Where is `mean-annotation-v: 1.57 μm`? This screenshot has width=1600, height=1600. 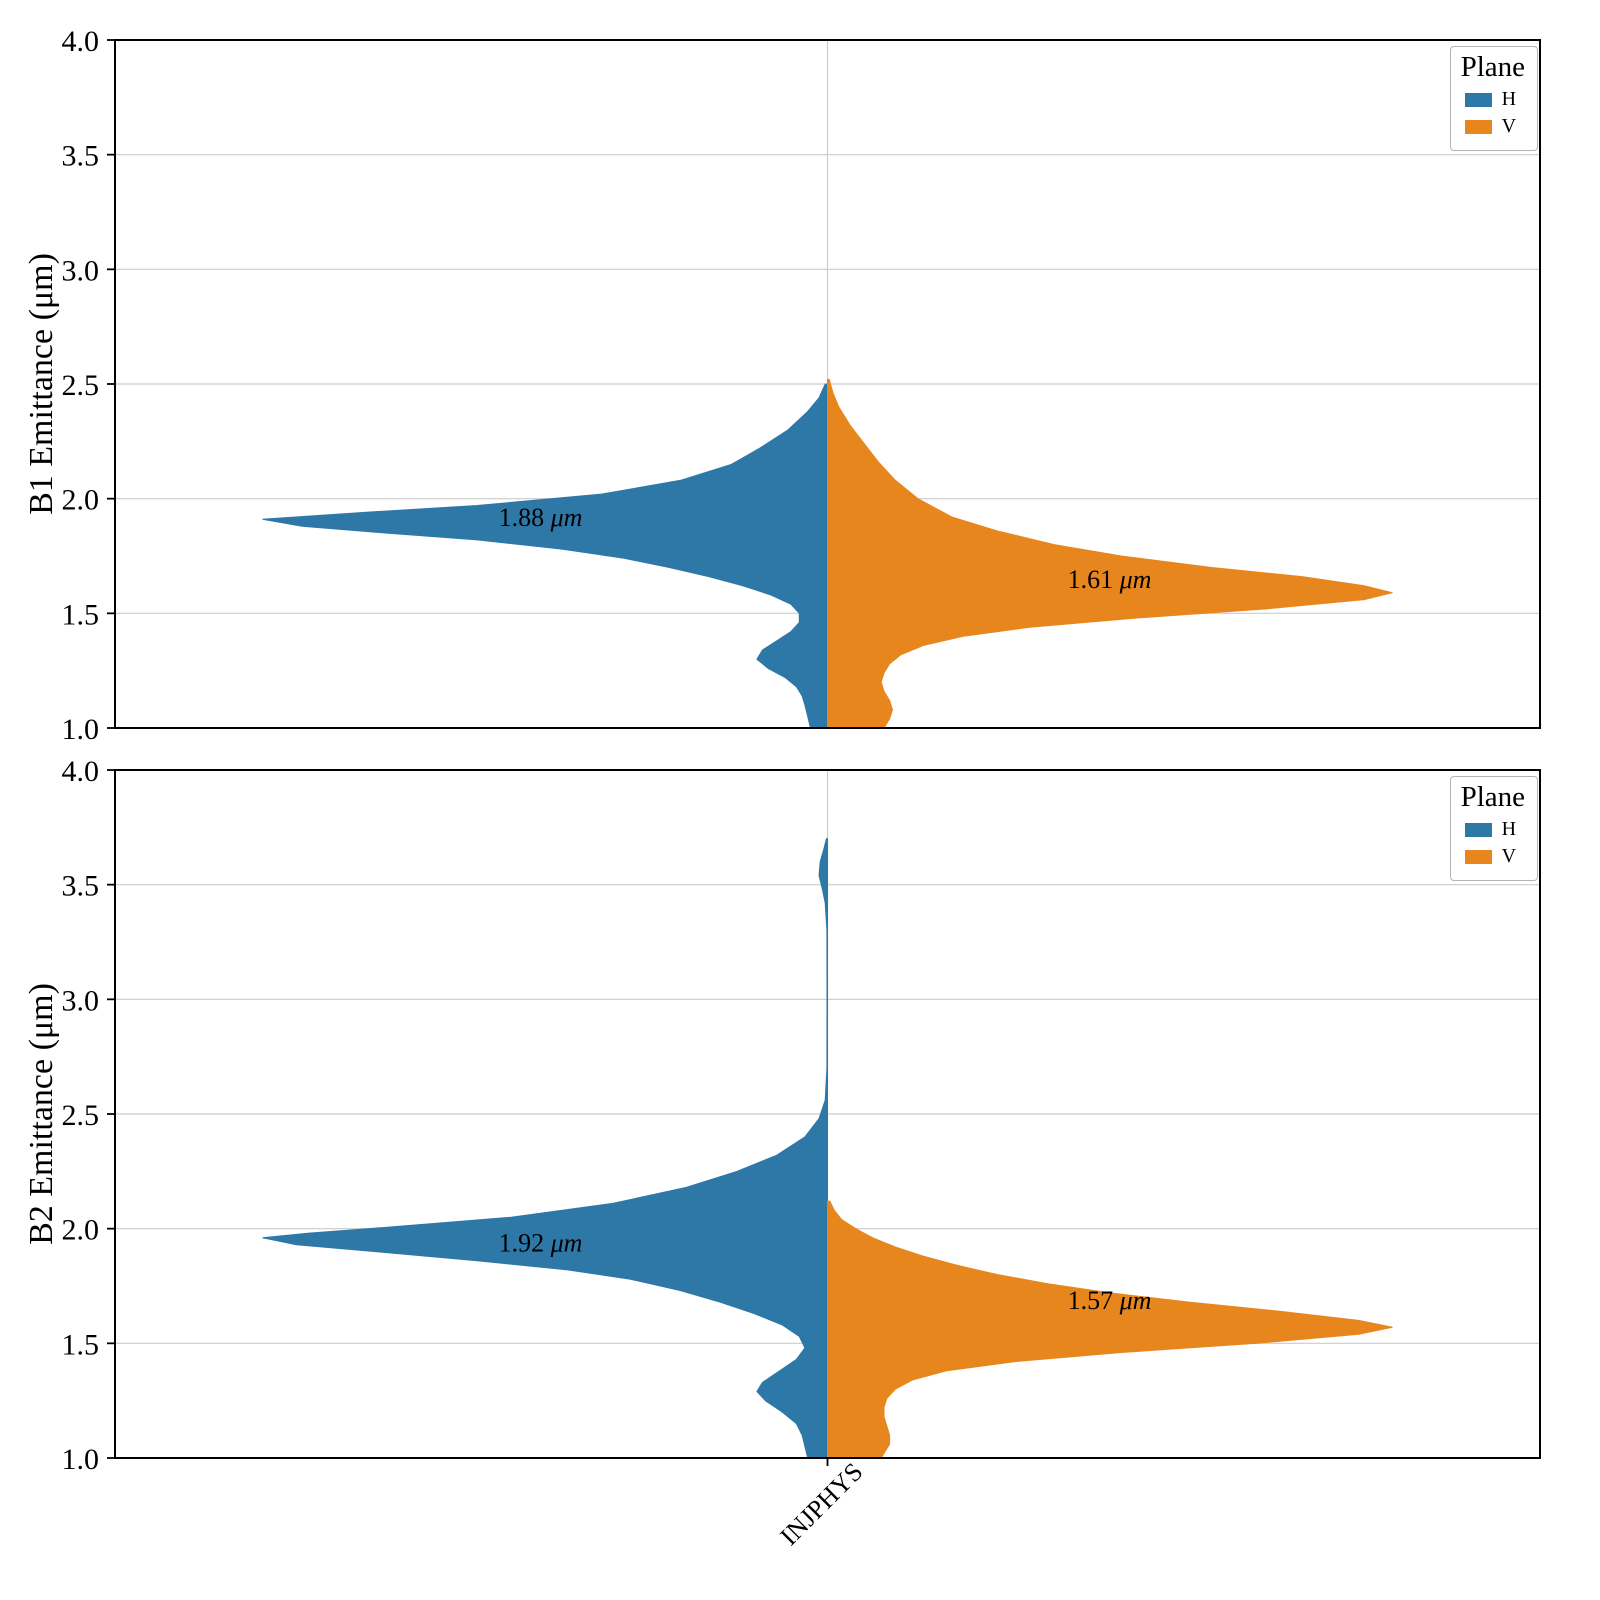
mean-annotation-v: 1.57 μm is located at coordinates (1110, 1300).